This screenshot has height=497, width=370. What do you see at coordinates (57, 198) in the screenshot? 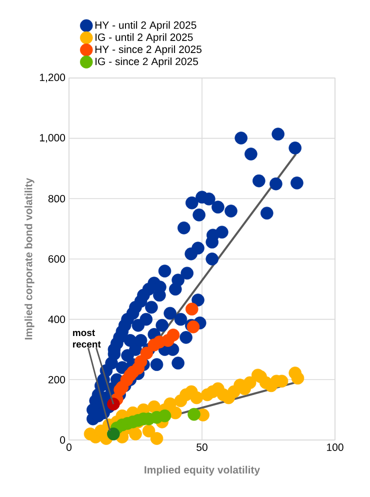
I see `y-tick-label: 800` at bounding box center [57, 198].